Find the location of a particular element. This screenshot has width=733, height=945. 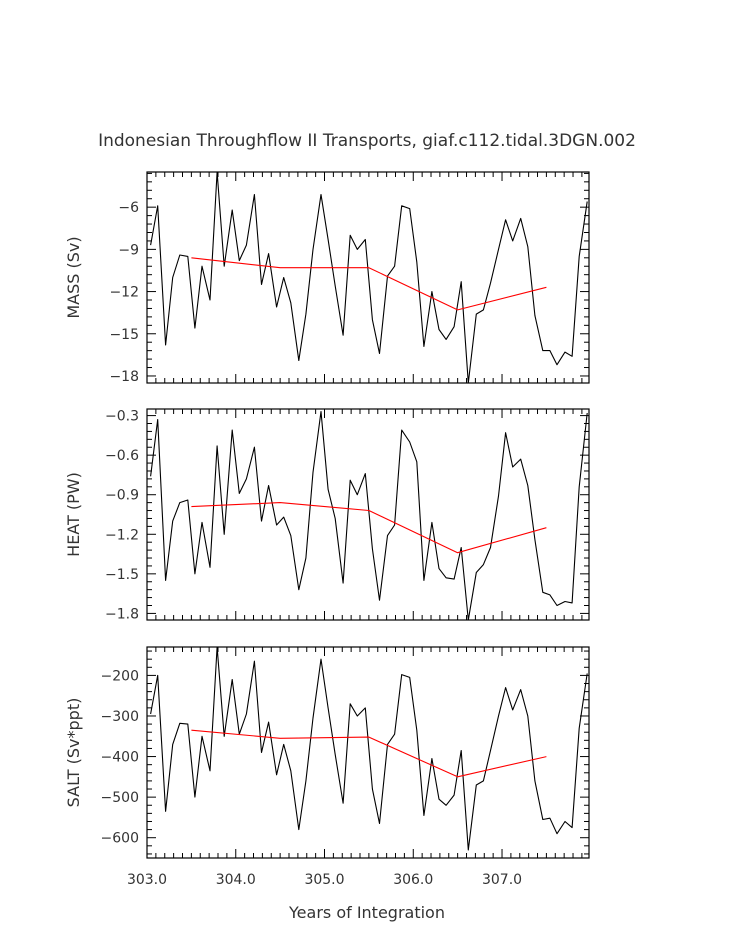

x-axis-label: Years of Integration is located at coordinates (366, 912).